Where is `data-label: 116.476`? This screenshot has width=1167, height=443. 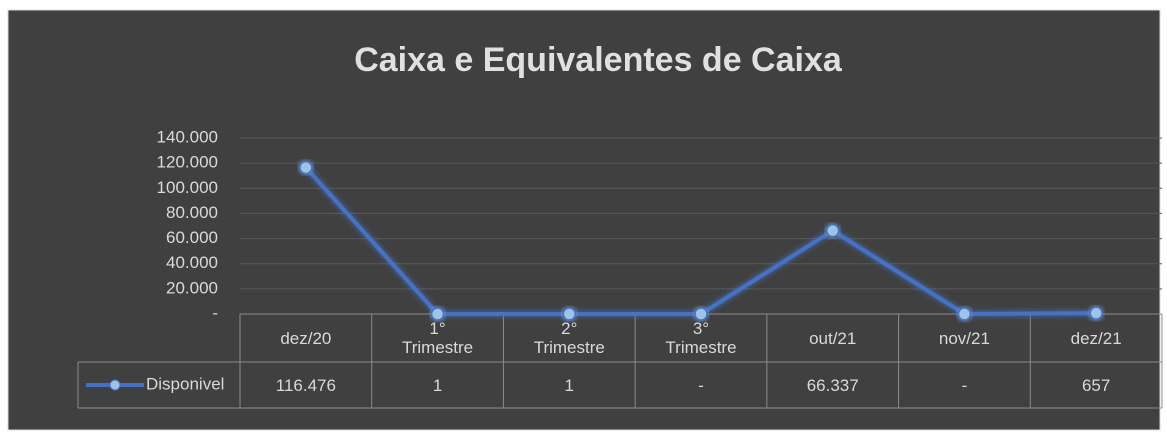 data-label: 116.476 is located at coordinates (306, 385).